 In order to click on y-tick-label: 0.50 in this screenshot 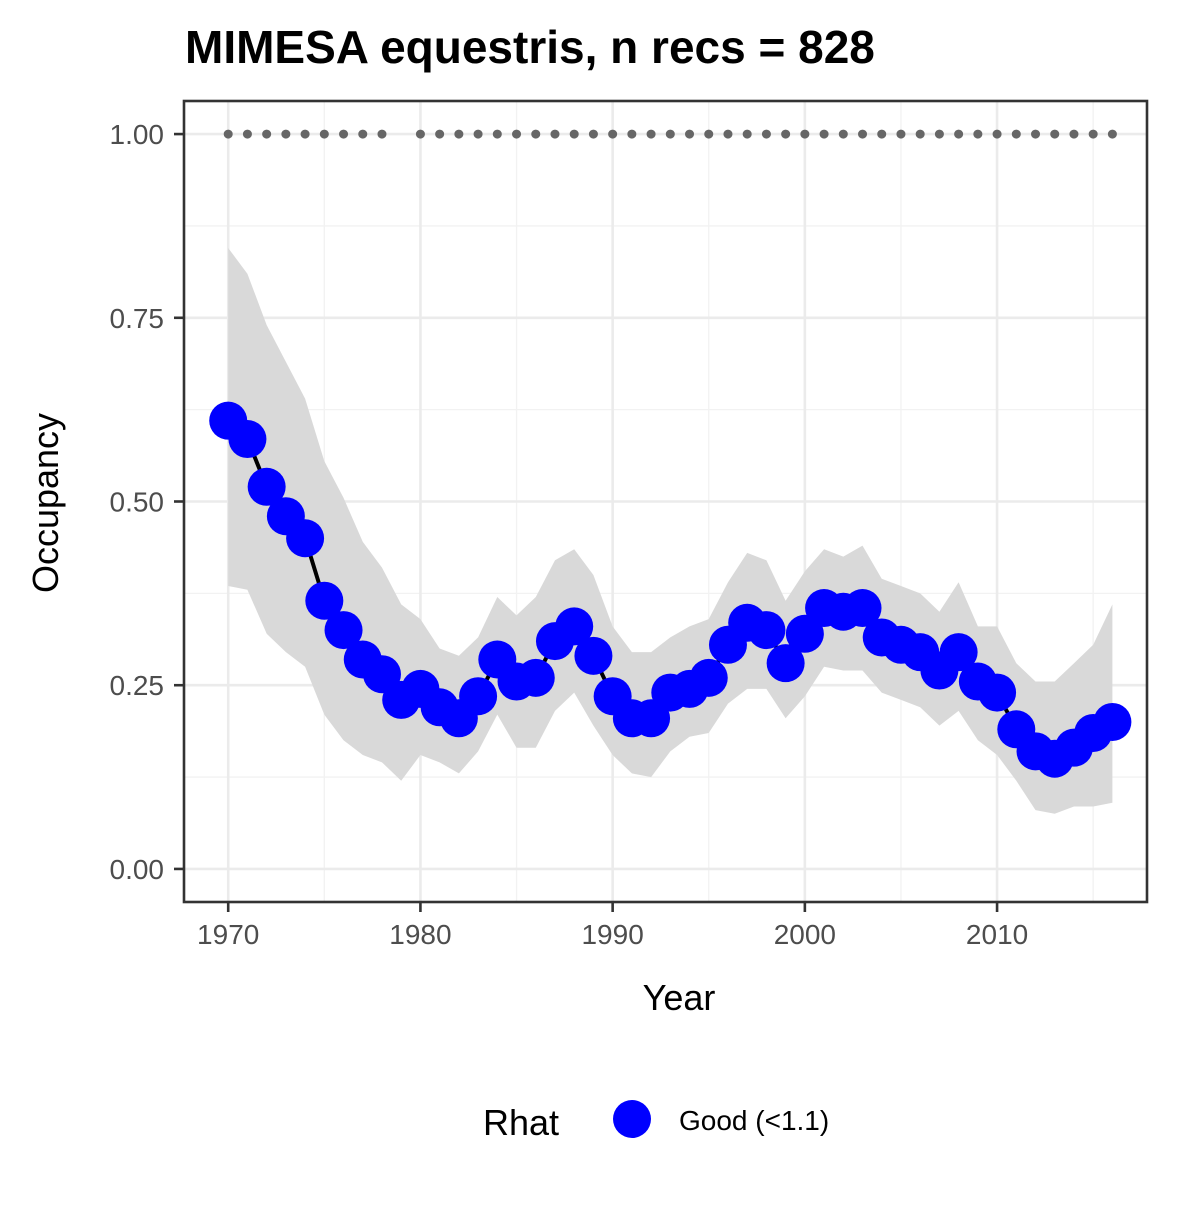, I will do `click(137, 502)`.